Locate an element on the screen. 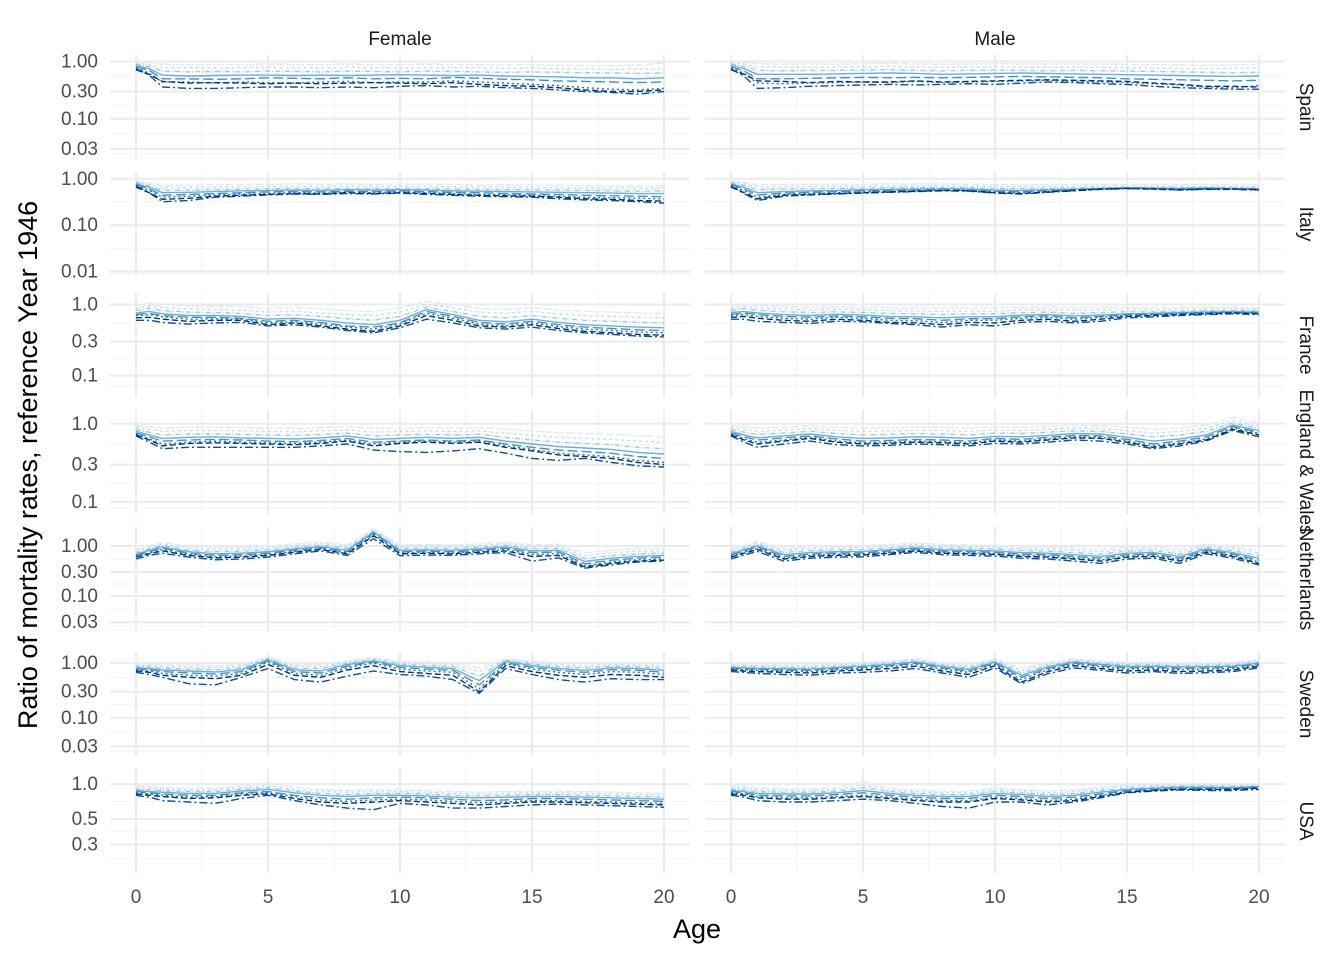  strip-label-female: Female is located at coordinates (399, 39).